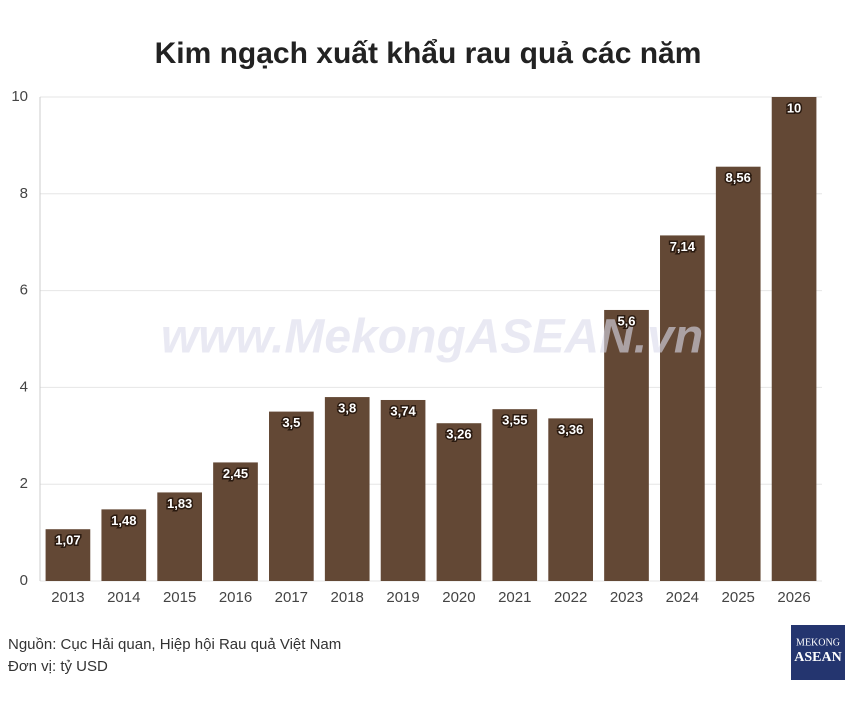  Describe the element at coordinates (235, 597) in the screenshot. I see `x-tick-label: 2016` at that location.